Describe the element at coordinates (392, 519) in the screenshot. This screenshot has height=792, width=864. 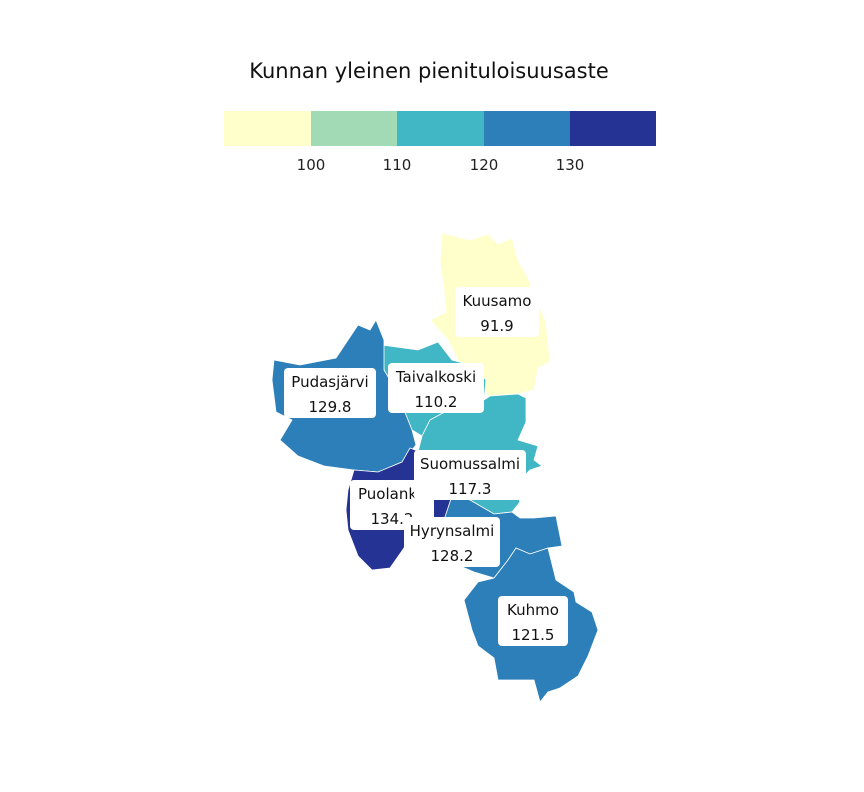
I see `label-puolanka-value: 134.2` at that location.